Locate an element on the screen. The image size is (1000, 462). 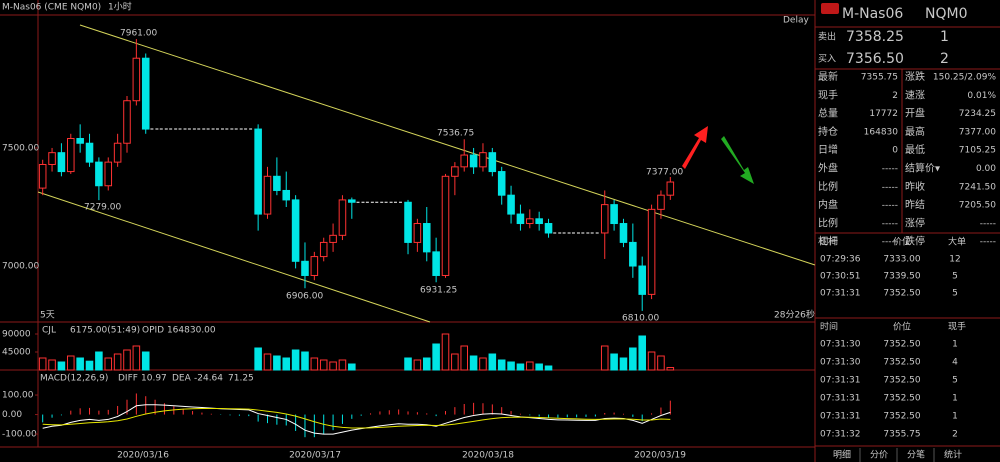
stat-value: 7105.25 is located at coordinates (977, 151).